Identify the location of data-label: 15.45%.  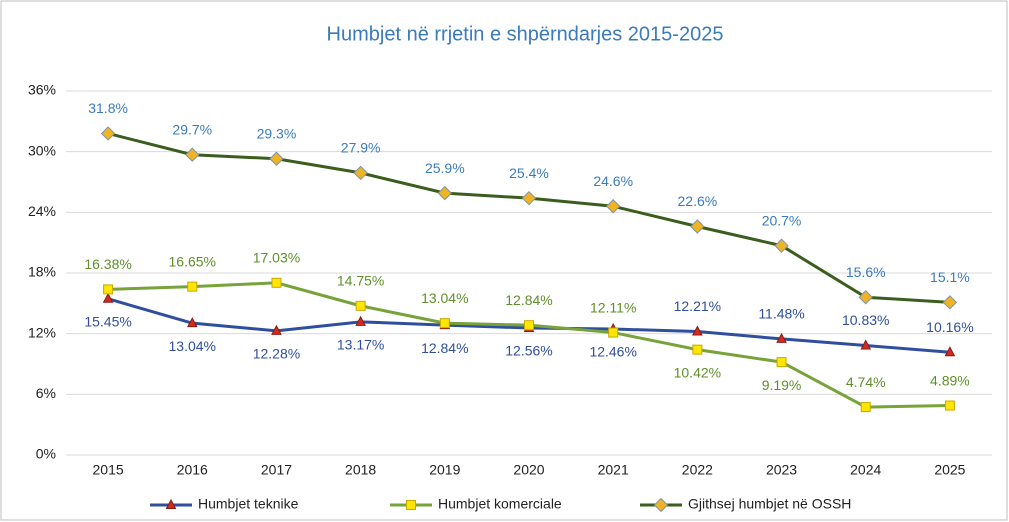
(107, 321).